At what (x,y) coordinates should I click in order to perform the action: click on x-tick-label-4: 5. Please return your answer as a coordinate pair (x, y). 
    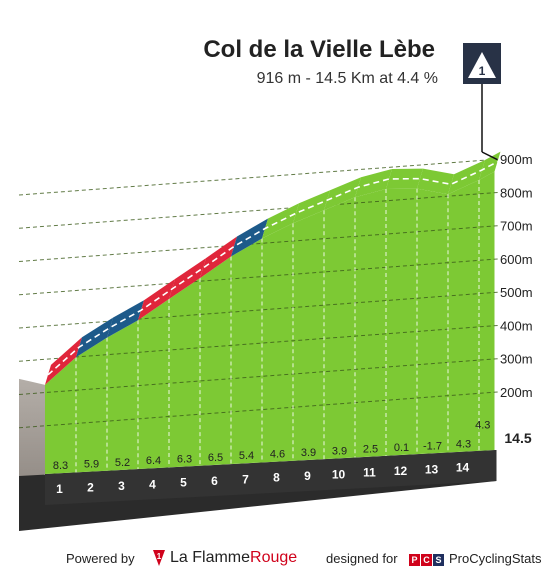
    Looking at the image, I should click on (183, 483).